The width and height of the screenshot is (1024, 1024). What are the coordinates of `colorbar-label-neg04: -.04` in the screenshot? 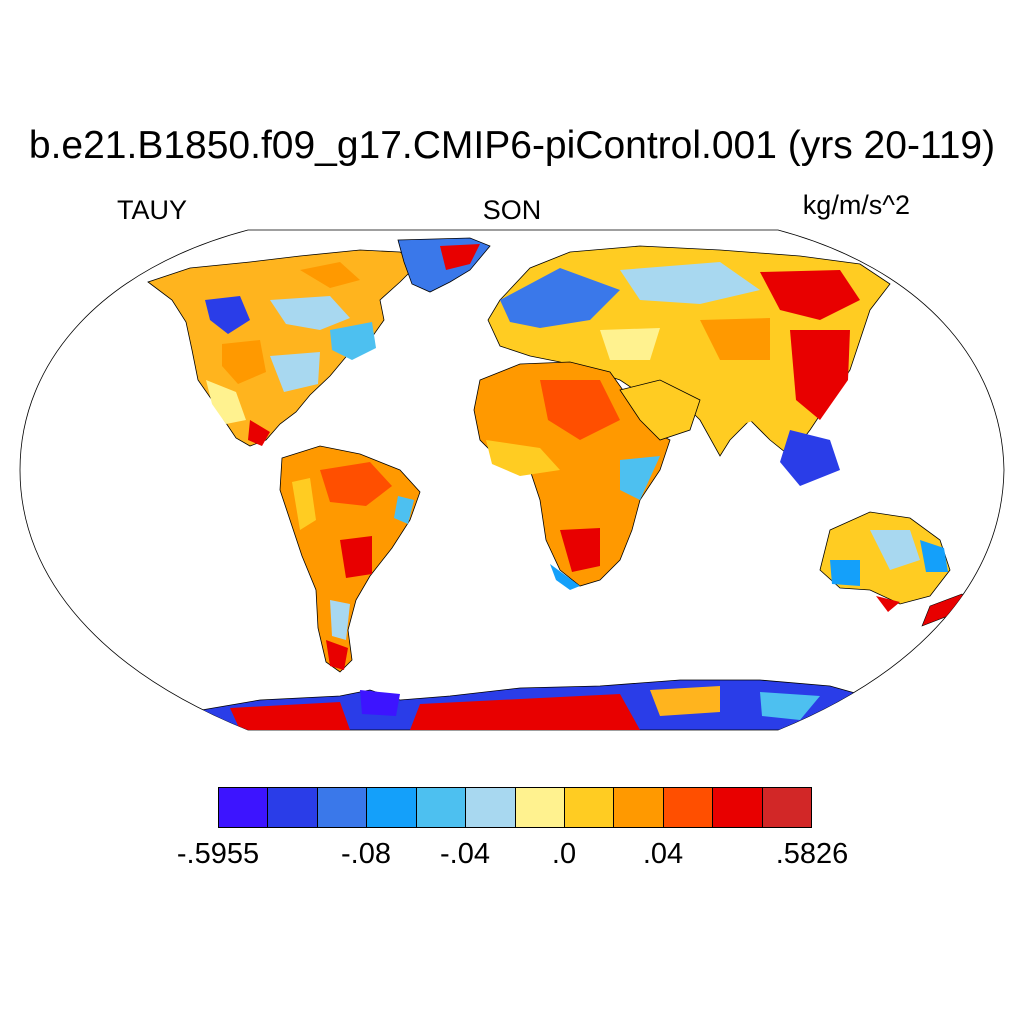 It's located at (465, 854).